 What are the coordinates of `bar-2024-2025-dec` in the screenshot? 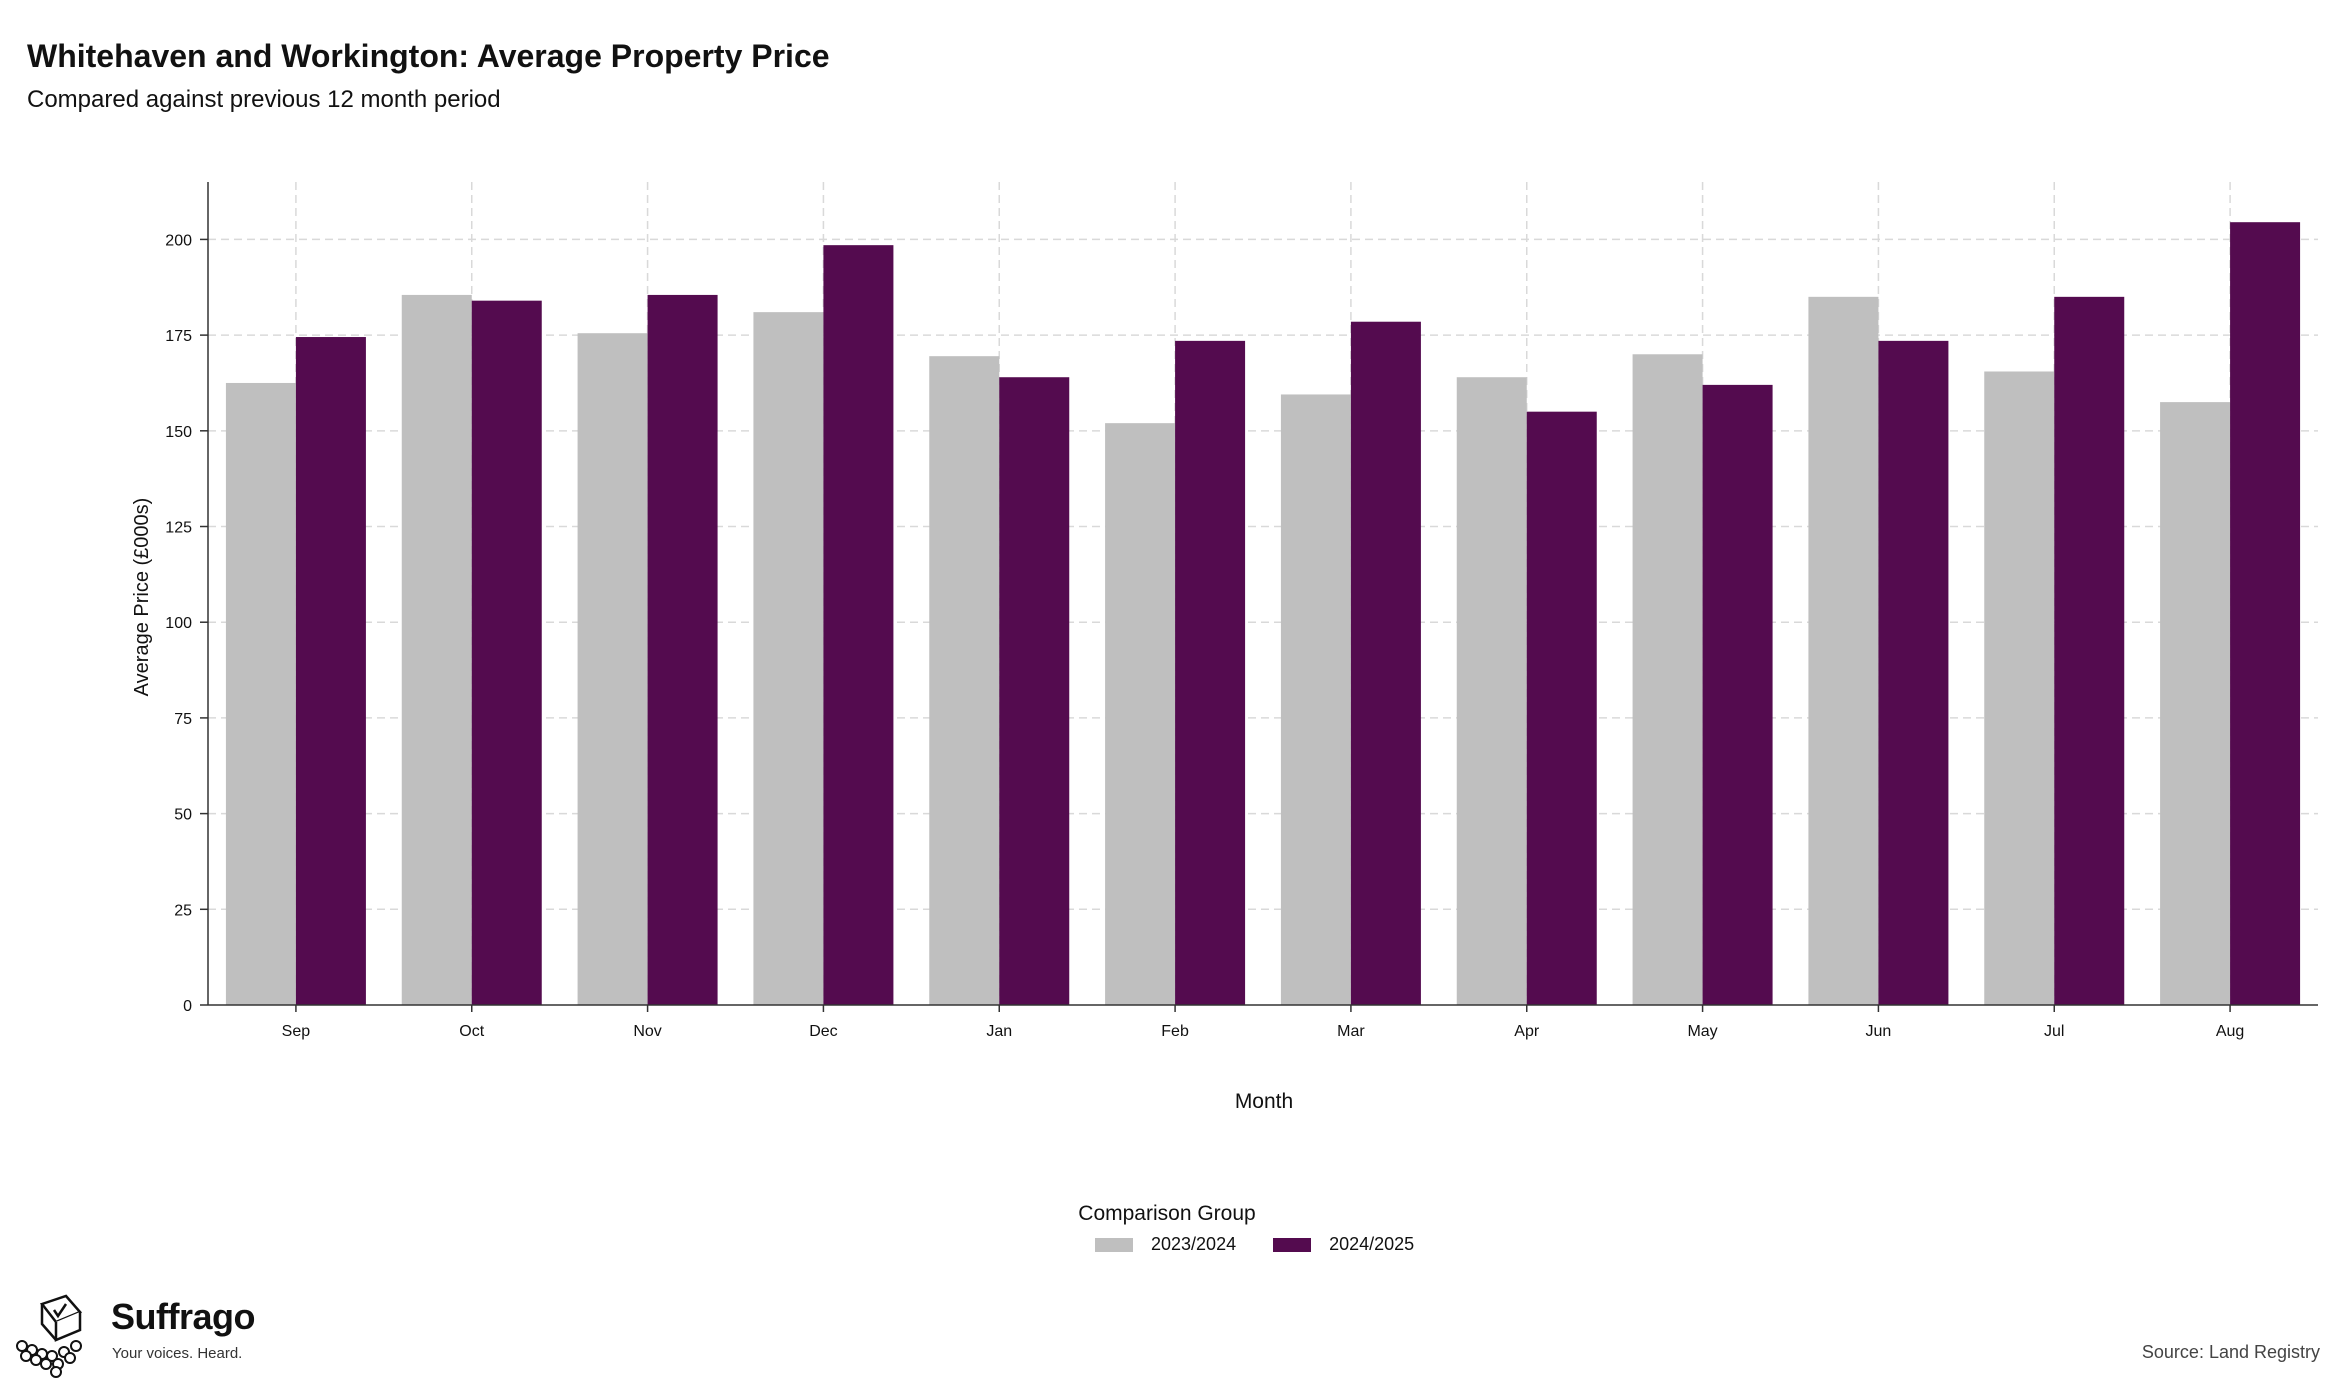 It's located at (858, 625).